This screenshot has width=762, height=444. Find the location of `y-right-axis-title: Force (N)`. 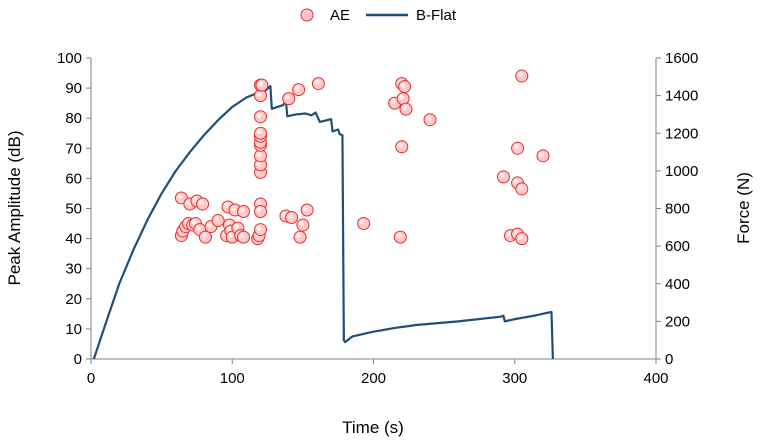

y-right-axis-title: Force (N) is located at coordinates (743, 208).